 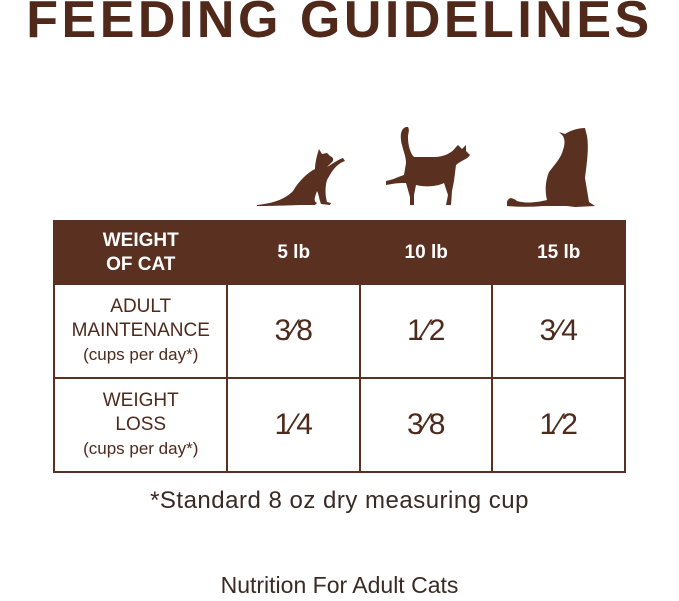 What do you see at coordinates (141, 264) in the screenshot?
I see `header-label-line2: OF CAT` at bounding box center [141, 264].